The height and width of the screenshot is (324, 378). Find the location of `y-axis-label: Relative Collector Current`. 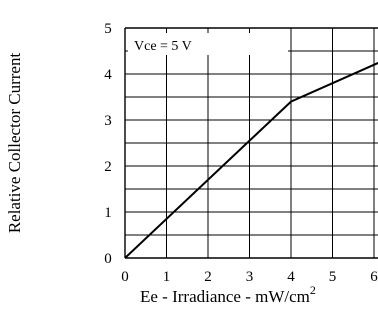

y-axis-label: Relative Collector Current is located at coordinates (14, 143).